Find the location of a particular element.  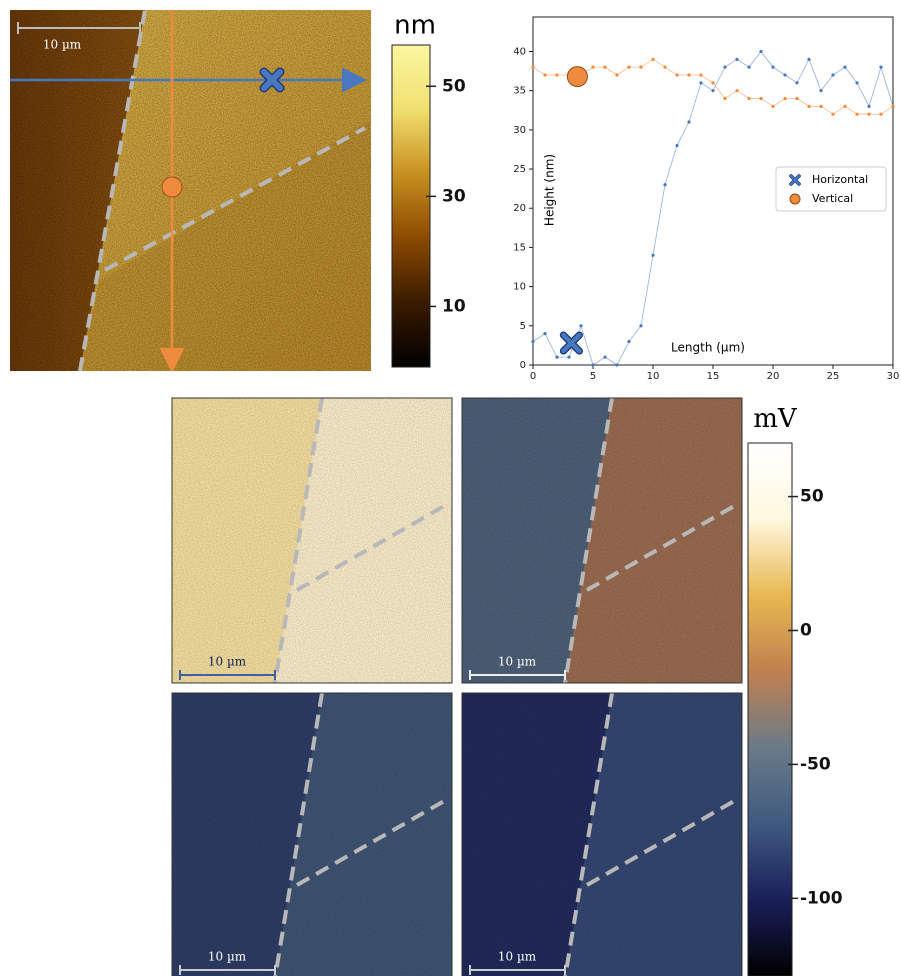

colorbar-label: mV is located at coordinates (775, 419).